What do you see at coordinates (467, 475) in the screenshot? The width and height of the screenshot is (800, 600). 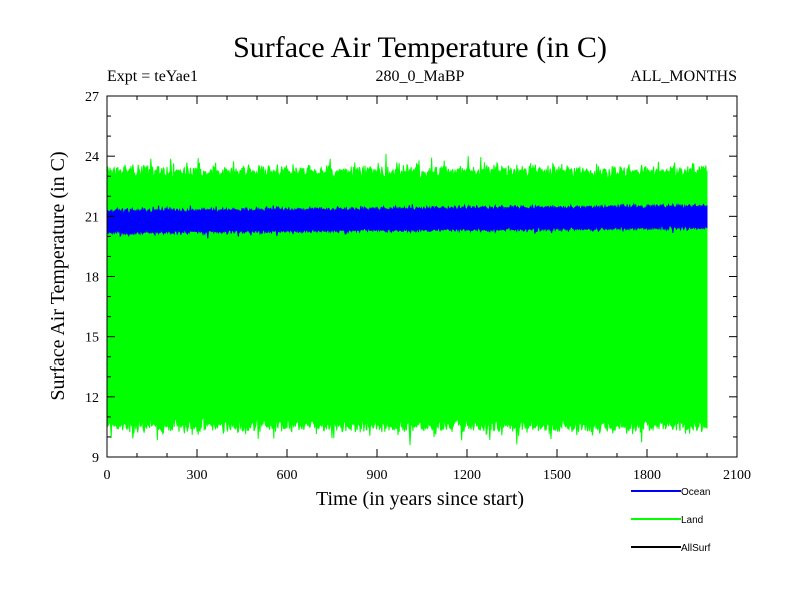 I see `x-tick-label: 1200` at bounding box center [467, 475].